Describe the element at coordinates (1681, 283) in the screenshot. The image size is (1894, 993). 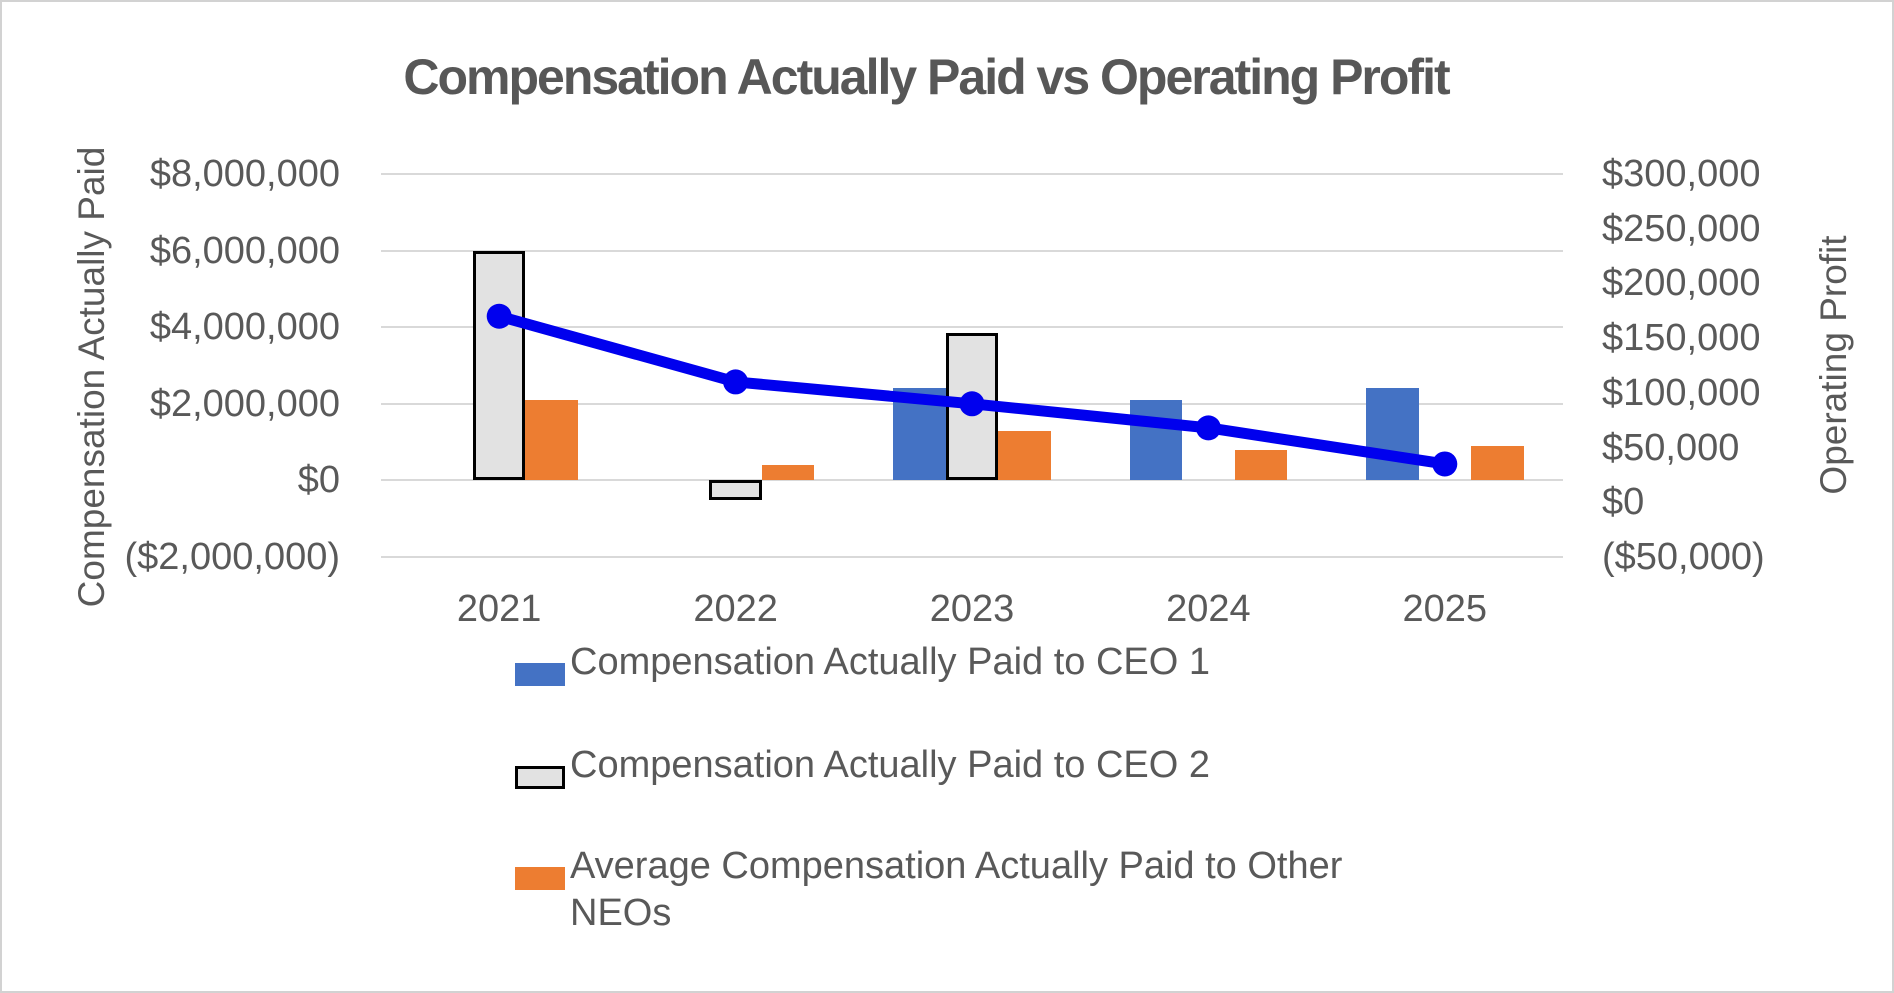
I see `right-axis-tick-label: $200,000` at that location.